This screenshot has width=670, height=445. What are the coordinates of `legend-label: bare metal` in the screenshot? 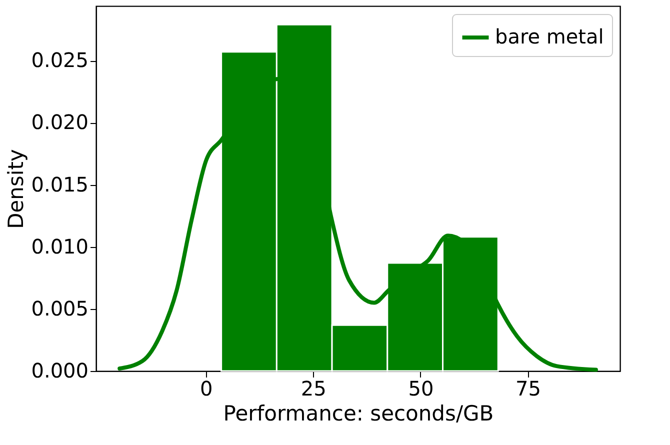 It's located at (549, 36).